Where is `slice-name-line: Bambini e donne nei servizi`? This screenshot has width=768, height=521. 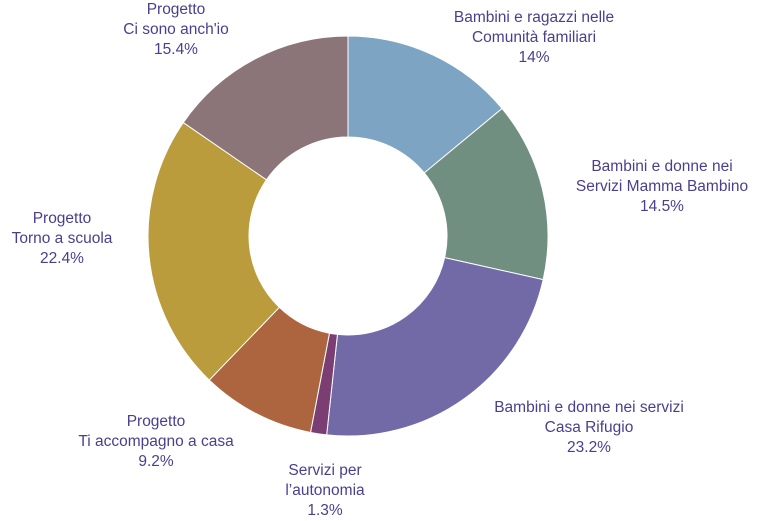 slice-name-line: Bambini e donne nei servizi is located at coordinates (589, 407).